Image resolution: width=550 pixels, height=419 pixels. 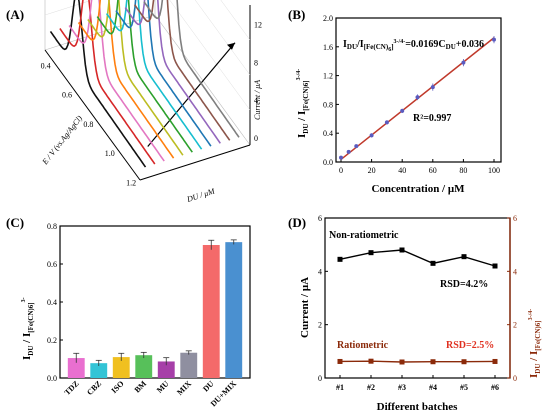 I want to click on panel-c-y-tick: 0.0, so click(x=52, y=378).